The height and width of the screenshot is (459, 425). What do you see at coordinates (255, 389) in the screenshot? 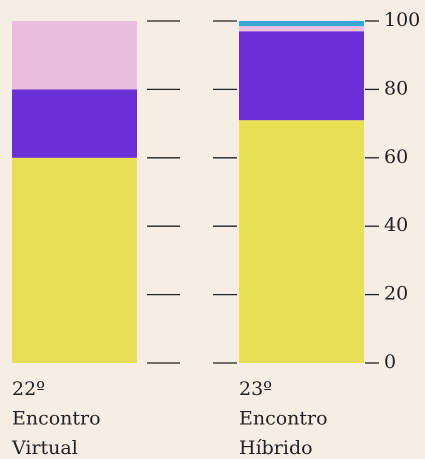
I see `x-tick-label-line: 23º` at bounding box center [255, 389].